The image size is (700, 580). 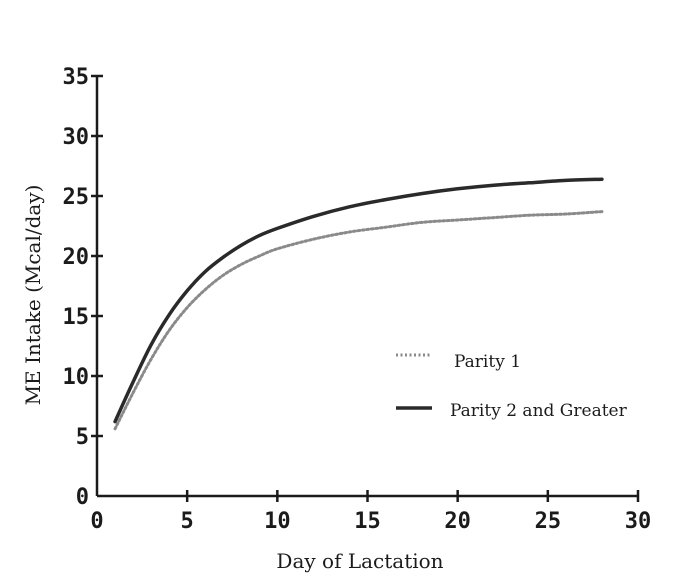 What do you see at coordinates (76, 257) in the screenshot?
I see `y-tick-label: 20` at bounding box center [76, 257].